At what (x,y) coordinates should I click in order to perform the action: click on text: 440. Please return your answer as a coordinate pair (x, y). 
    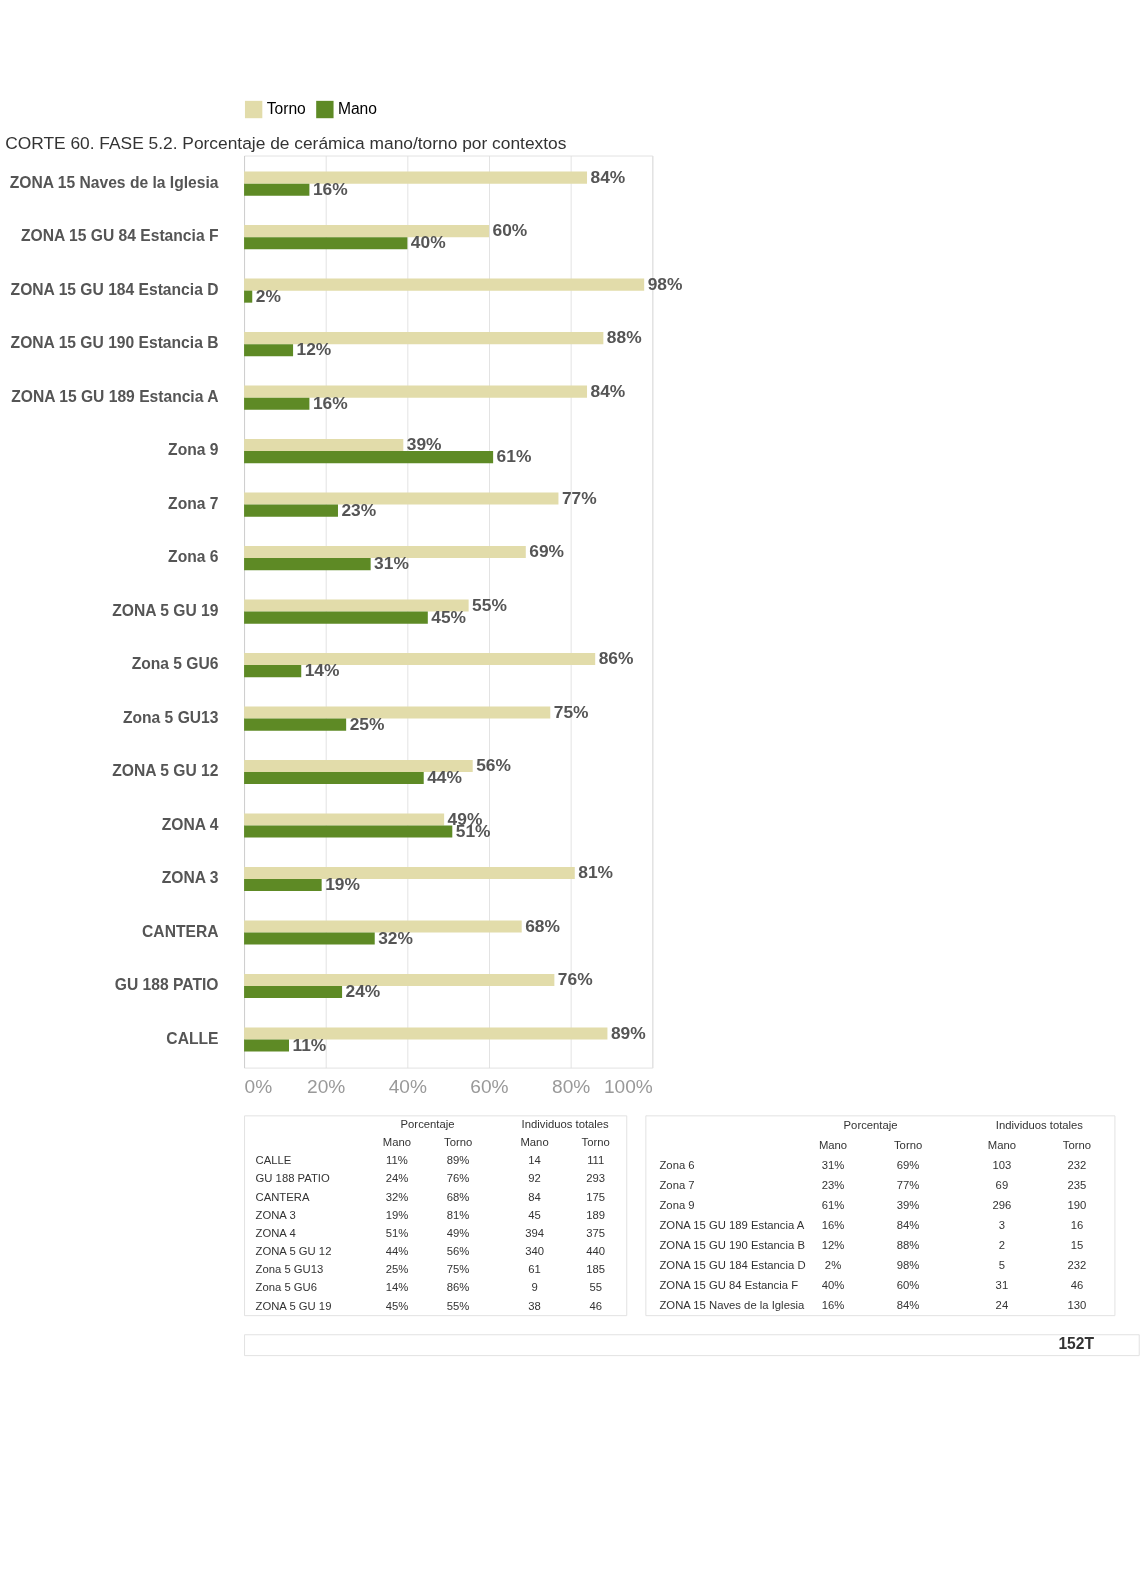
    Looking at the image, I should click on (596, 1251).